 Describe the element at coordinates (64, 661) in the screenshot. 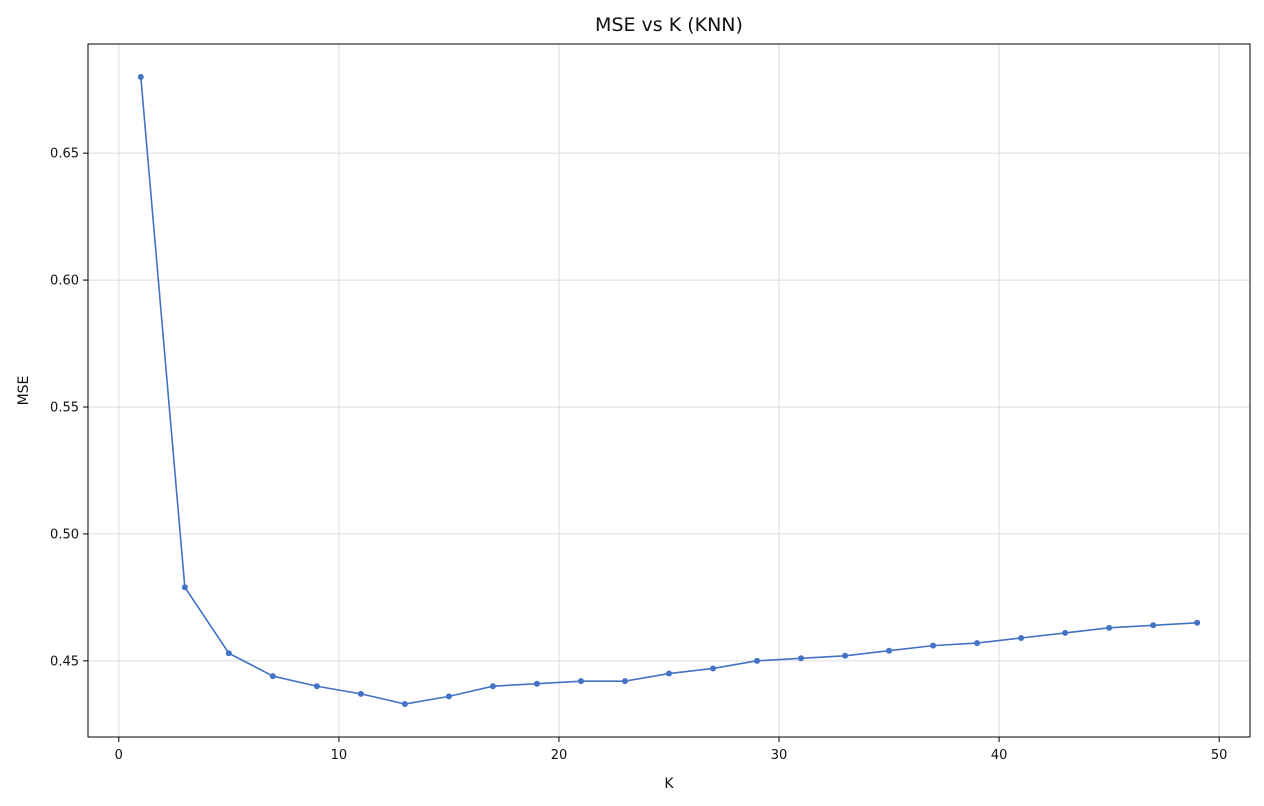

I see `y-tick-label: 0.45` at that location.